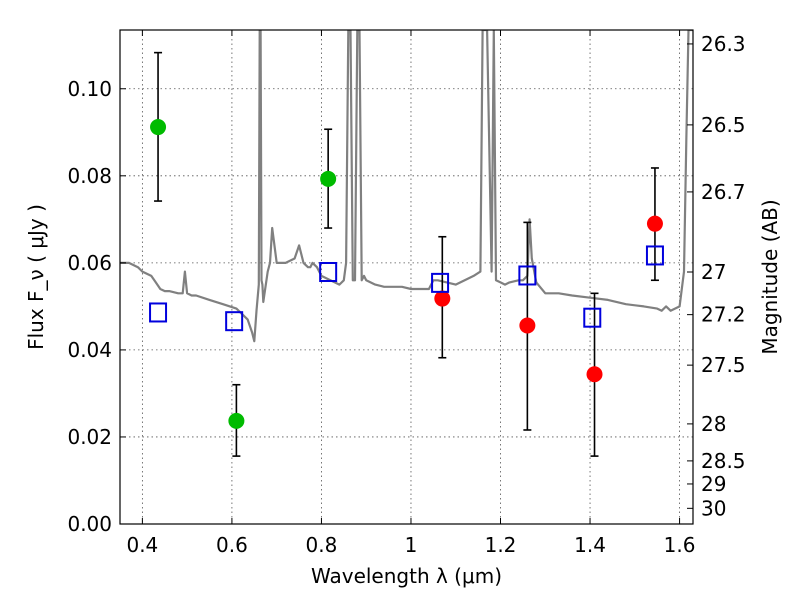 This screenshot has height=600, width=800. I want to click on y-tick-label: 0.08, so click(89, 176).